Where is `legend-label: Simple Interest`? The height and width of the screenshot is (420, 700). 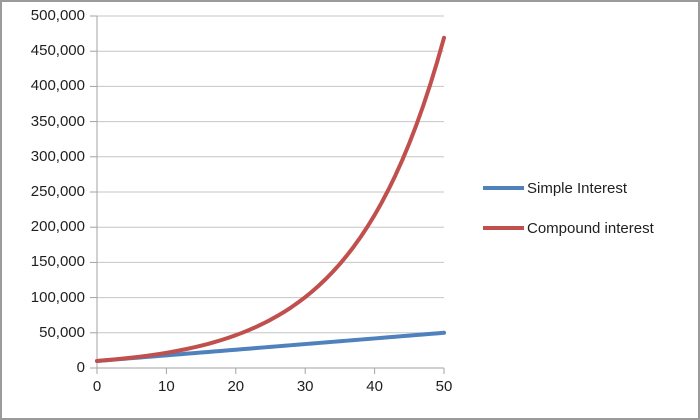
legend-label: Simple Interest is located at coordinates (577, 188).